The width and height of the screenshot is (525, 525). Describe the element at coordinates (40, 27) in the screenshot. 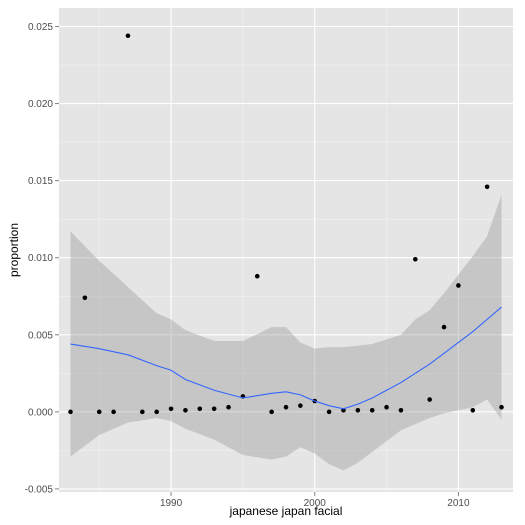

I see `y-tick-label: 0.025` at that location.